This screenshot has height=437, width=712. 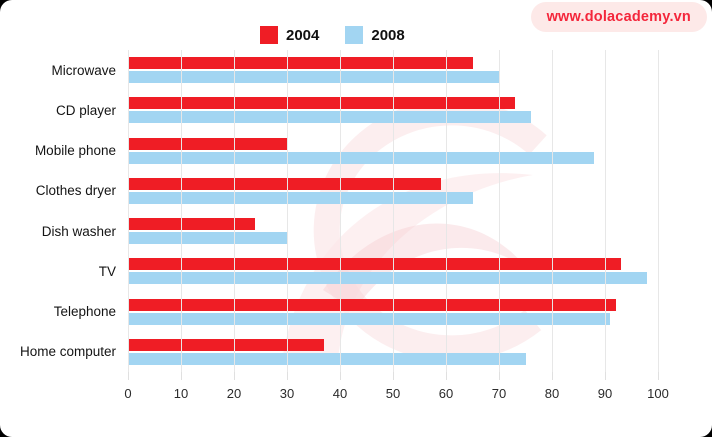 What do you see at coordinates (321, 103) in the screenshot?
I see `bar-2004-cd-player` at bounding box center [321, 103].